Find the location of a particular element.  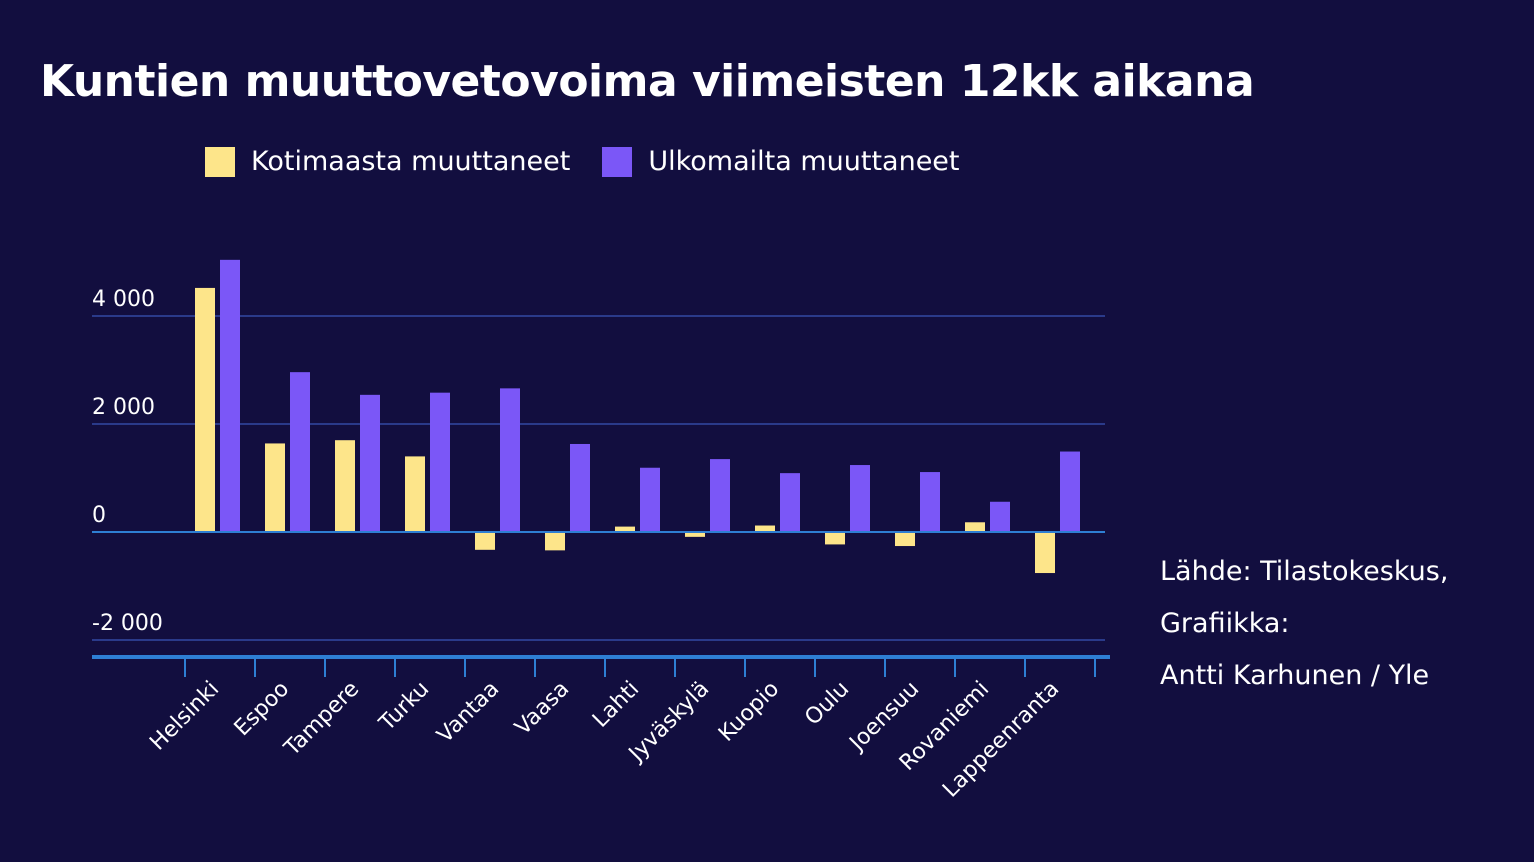

x-tick-label: Vantaa is located at coordinates (469, 713).